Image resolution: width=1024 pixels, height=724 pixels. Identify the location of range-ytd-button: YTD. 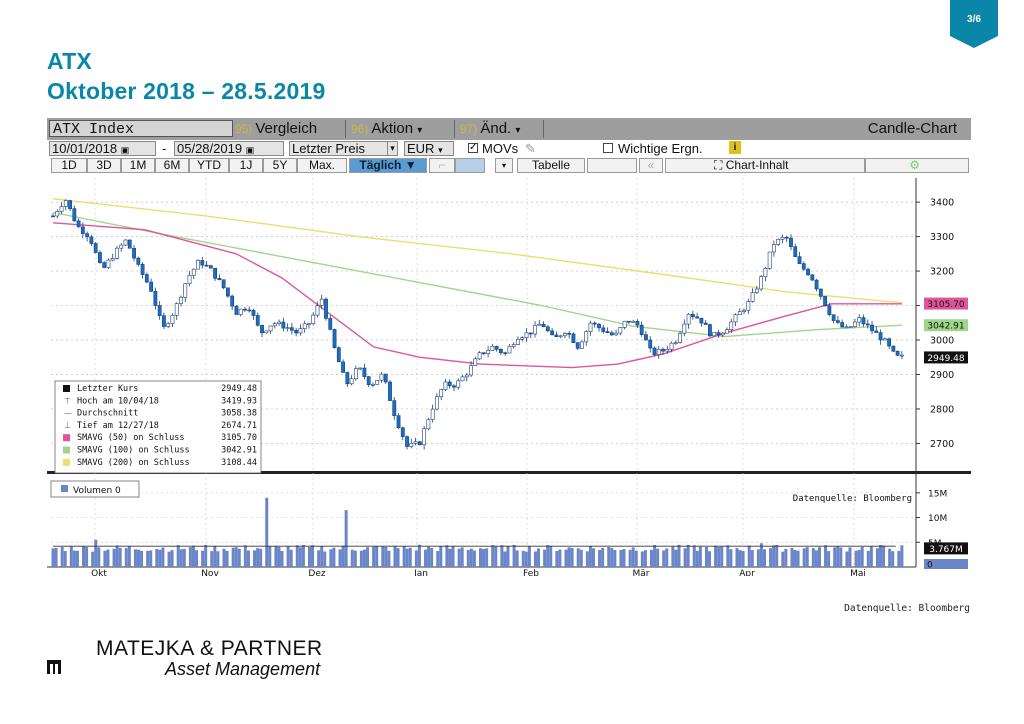
(209, 165).